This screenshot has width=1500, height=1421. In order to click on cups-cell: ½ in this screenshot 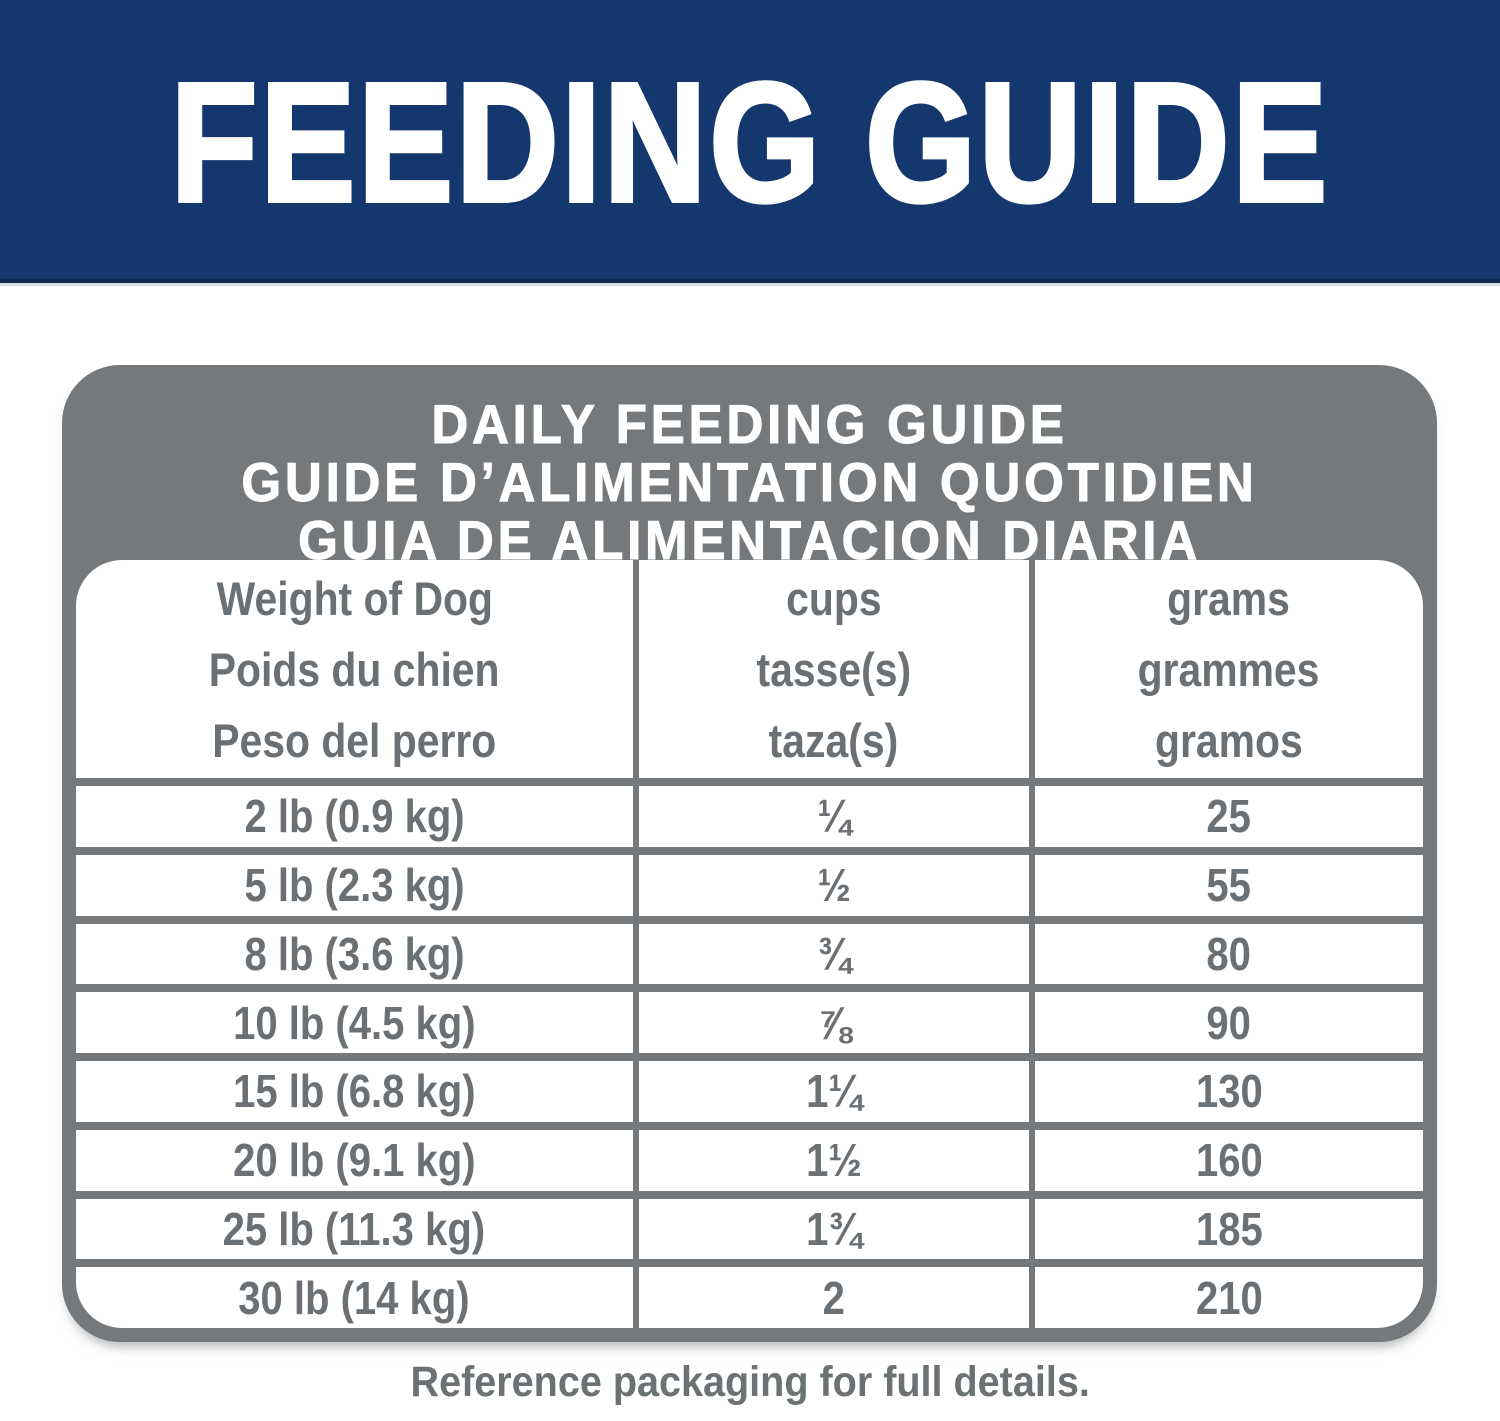, I will do `click(833, 885)`.